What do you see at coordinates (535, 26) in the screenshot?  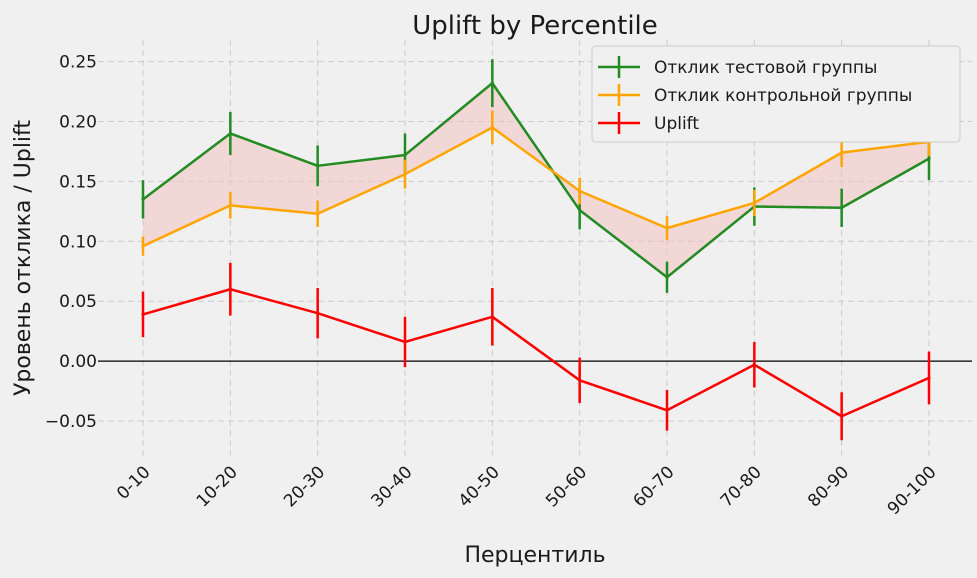 I see `chart-title: Uplift by Percentile` at bounding box center [535, 26].